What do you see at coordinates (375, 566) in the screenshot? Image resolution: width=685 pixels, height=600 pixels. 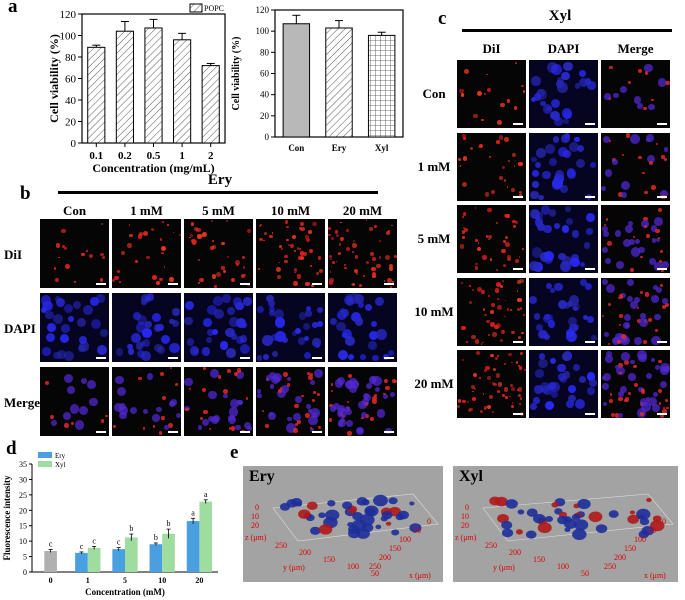 I see `e-x-tick: 250` at bounding box center [375, 566].